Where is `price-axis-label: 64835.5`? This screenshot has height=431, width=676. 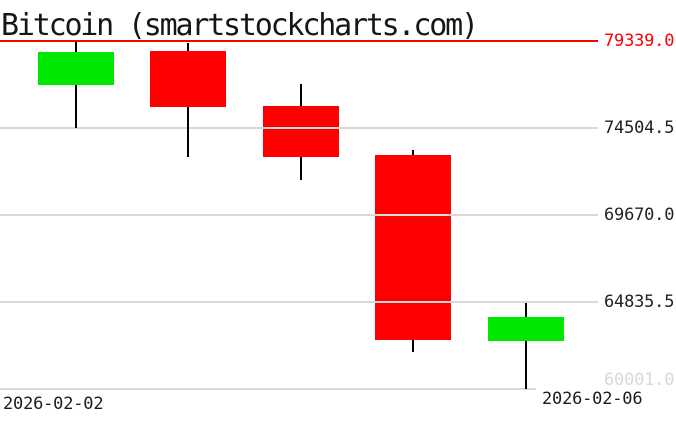 price-axis-label: 64835.5 is located at coordinates (639, 302).